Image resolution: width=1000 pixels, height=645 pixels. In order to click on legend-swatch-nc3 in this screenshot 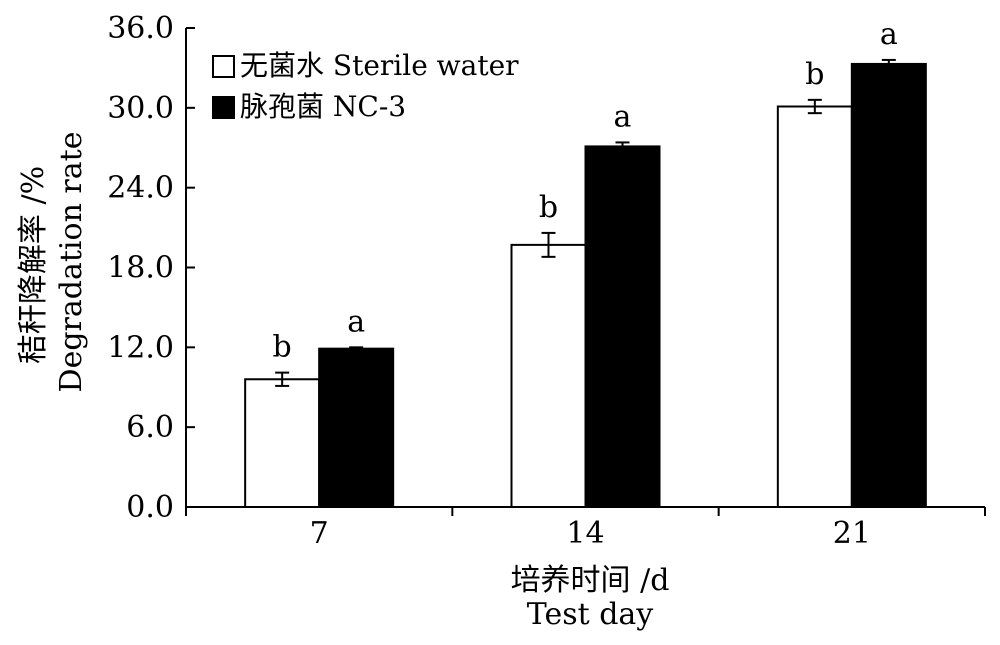, I will do `click(223, 107)`.